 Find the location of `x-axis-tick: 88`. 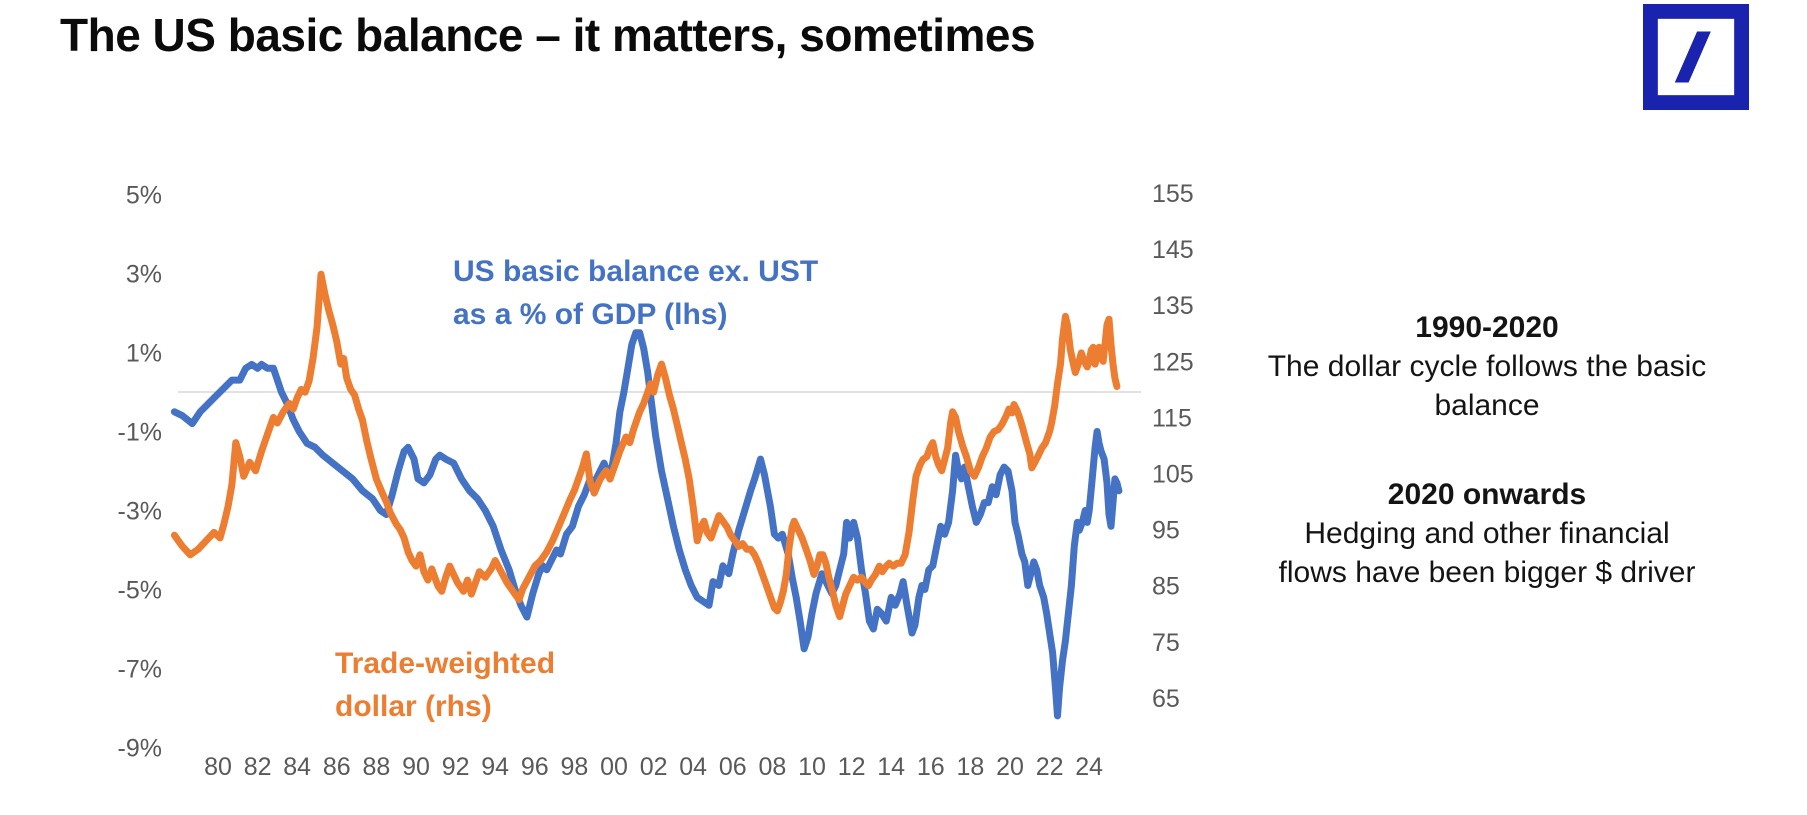

x-axis-tick: 88 is located at coordinates (376, 767).